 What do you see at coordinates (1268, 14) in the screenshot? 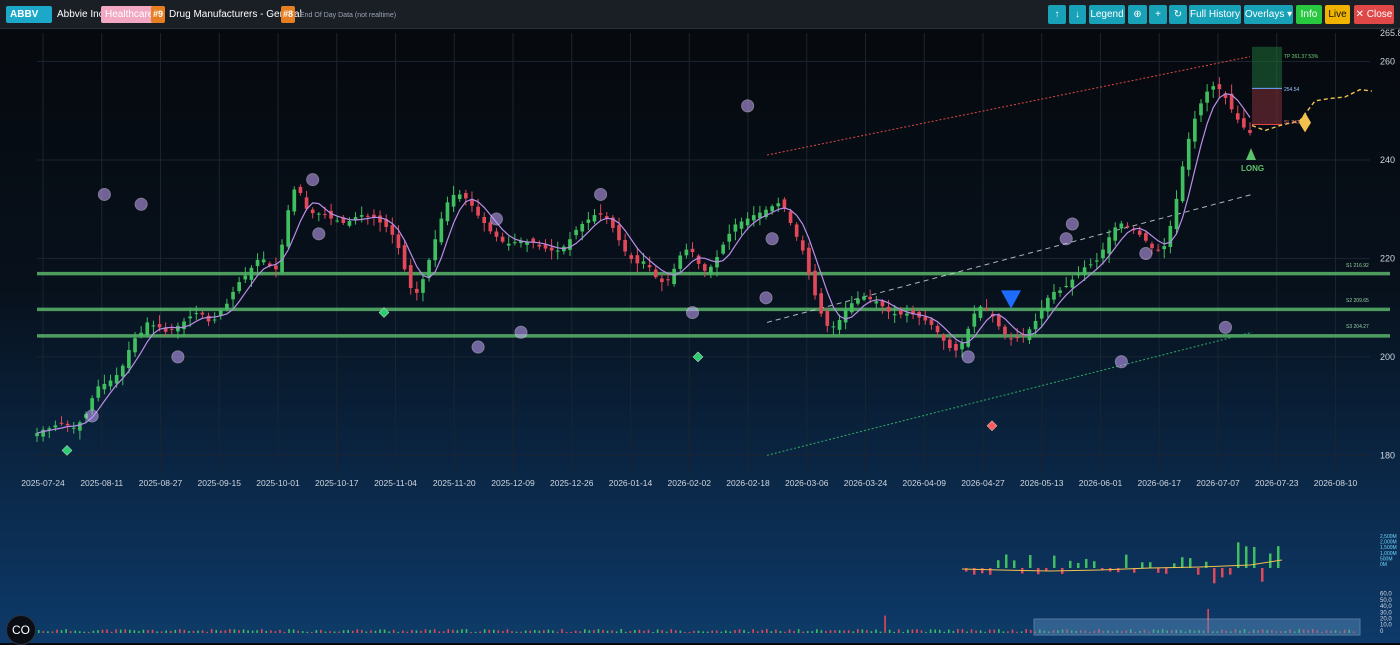
I see `overlays-dropdown: Overlays ▾` at bounding box center [1268, 14].